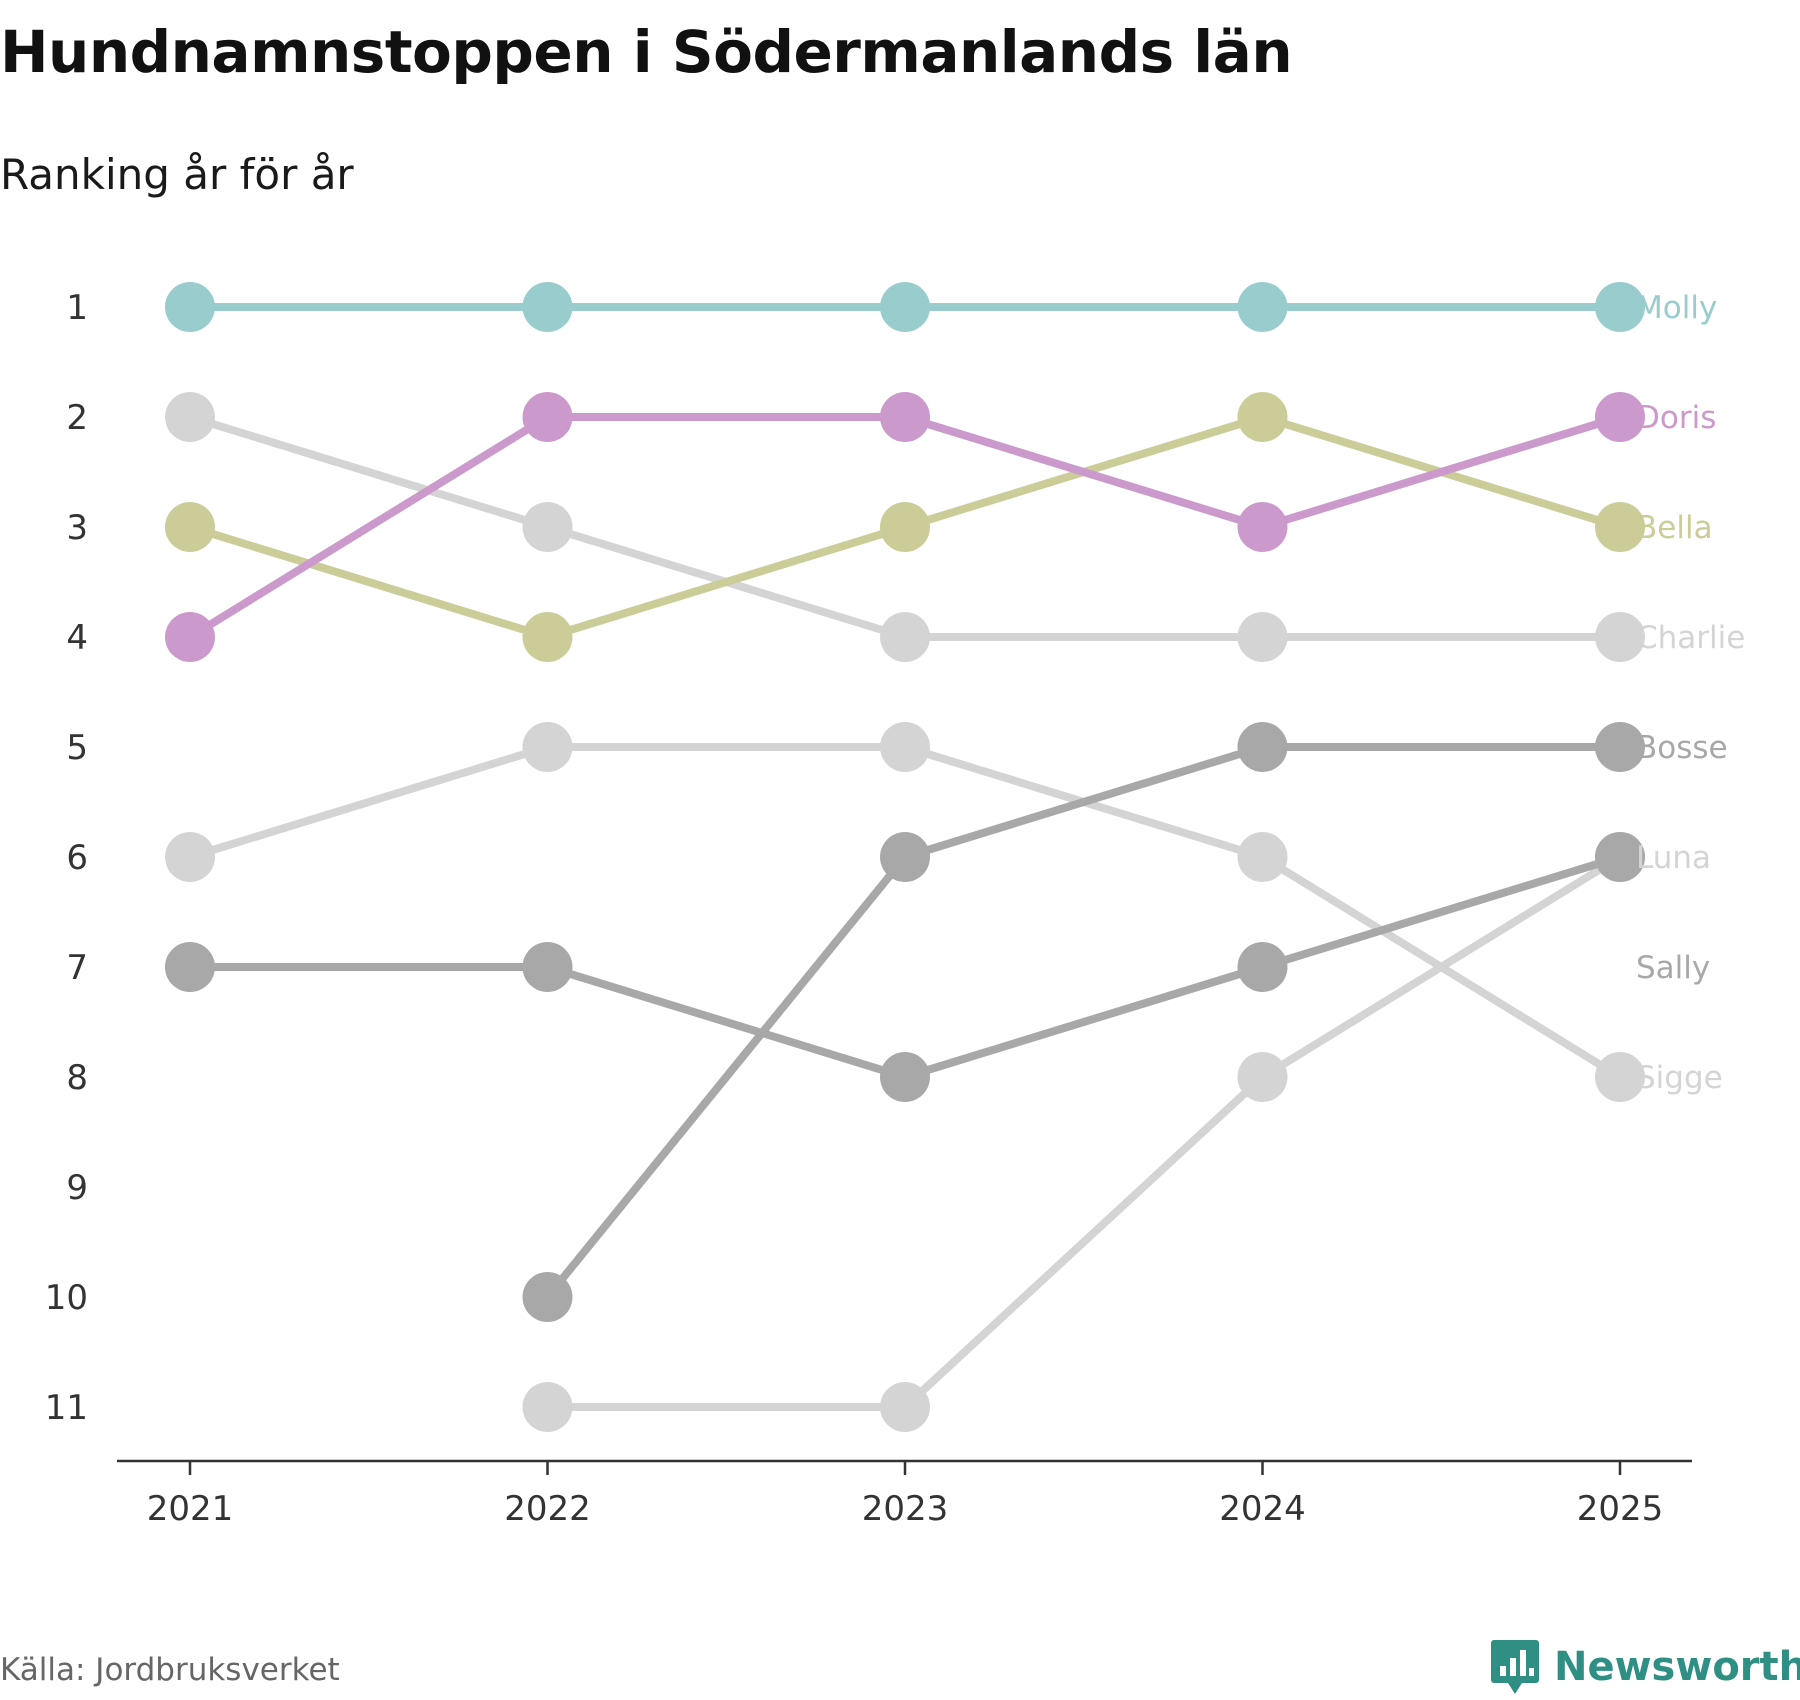 The width and height of the screenshot is (1800, 1700). What do you see at coordinates (1674, 528) in the screenshot?
I see `series-label-bella: Bella` at bounding box center [1674, 528].